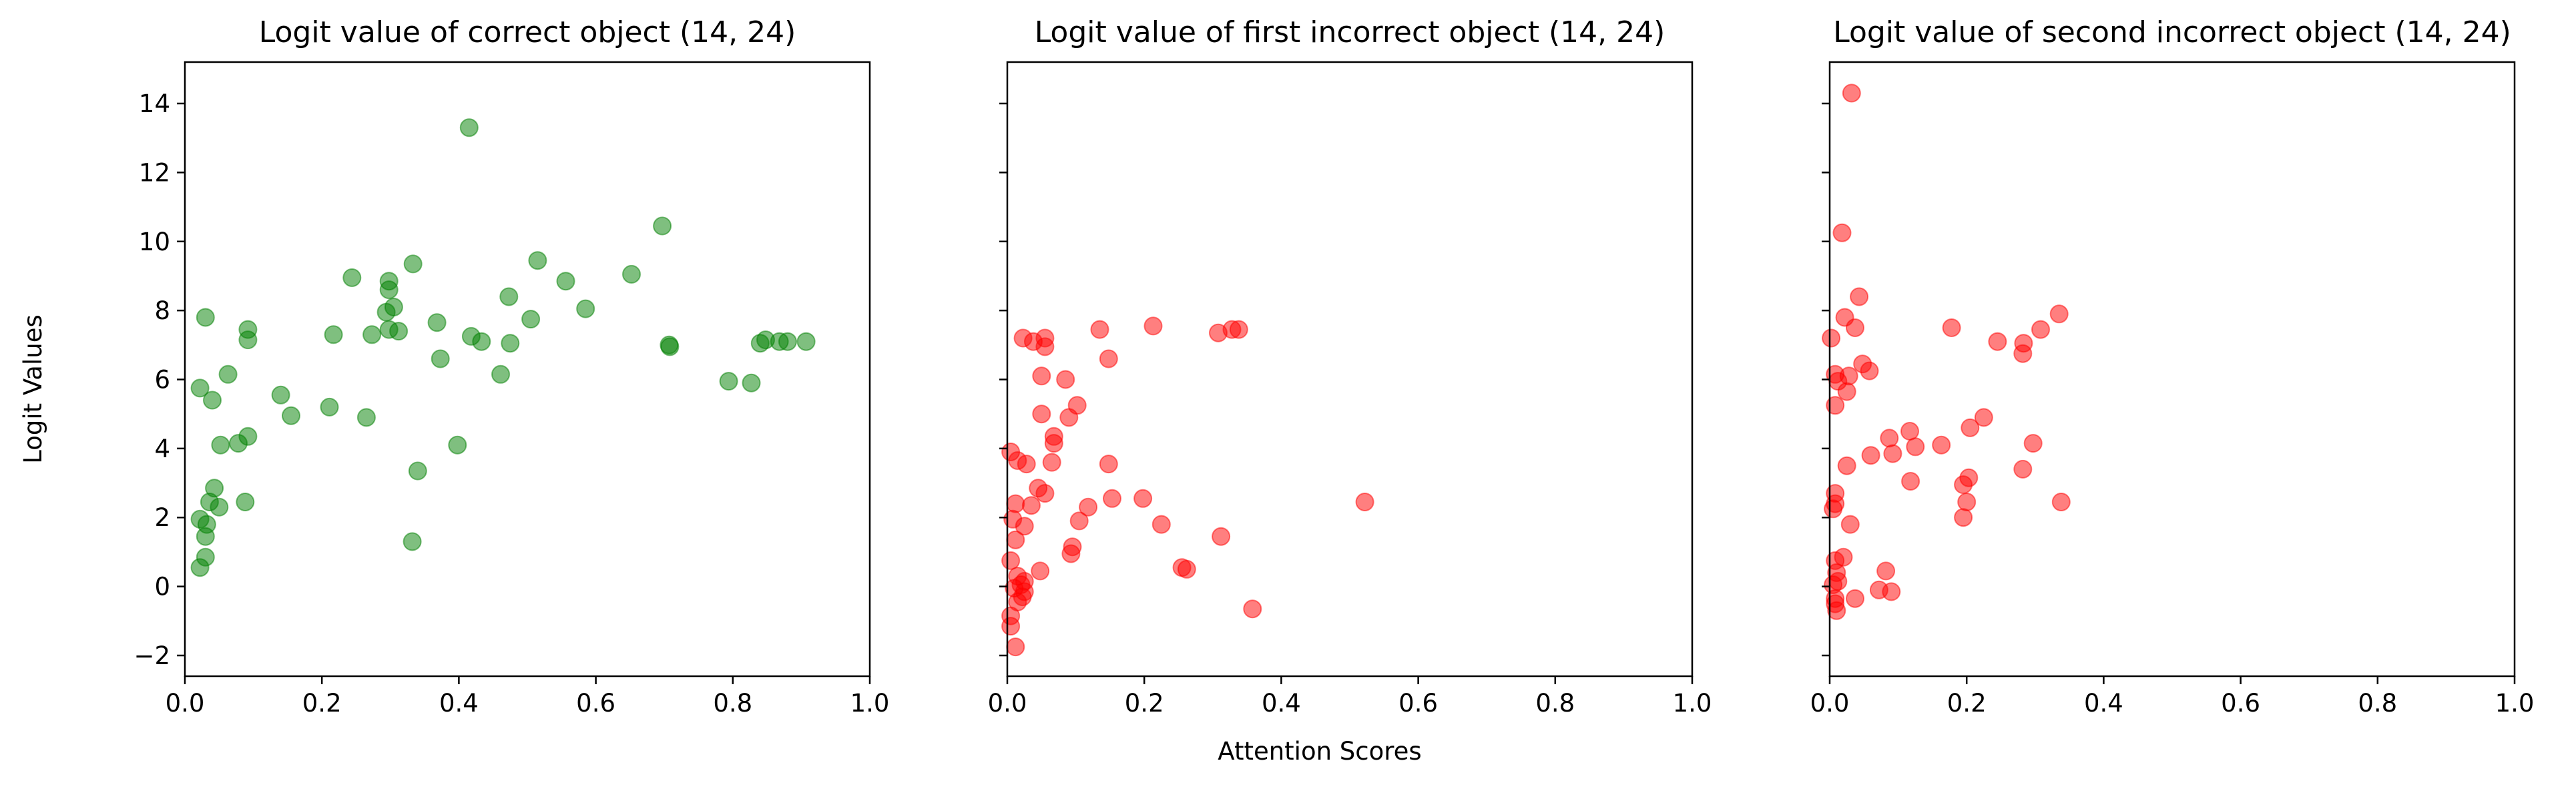 Image resolution: width=2576 pixels, height=785 pixels. What do you see at coordinates (162, 449) in the screenshot?
I see `y-tick-label: 4` at bounding box center [162, 449].